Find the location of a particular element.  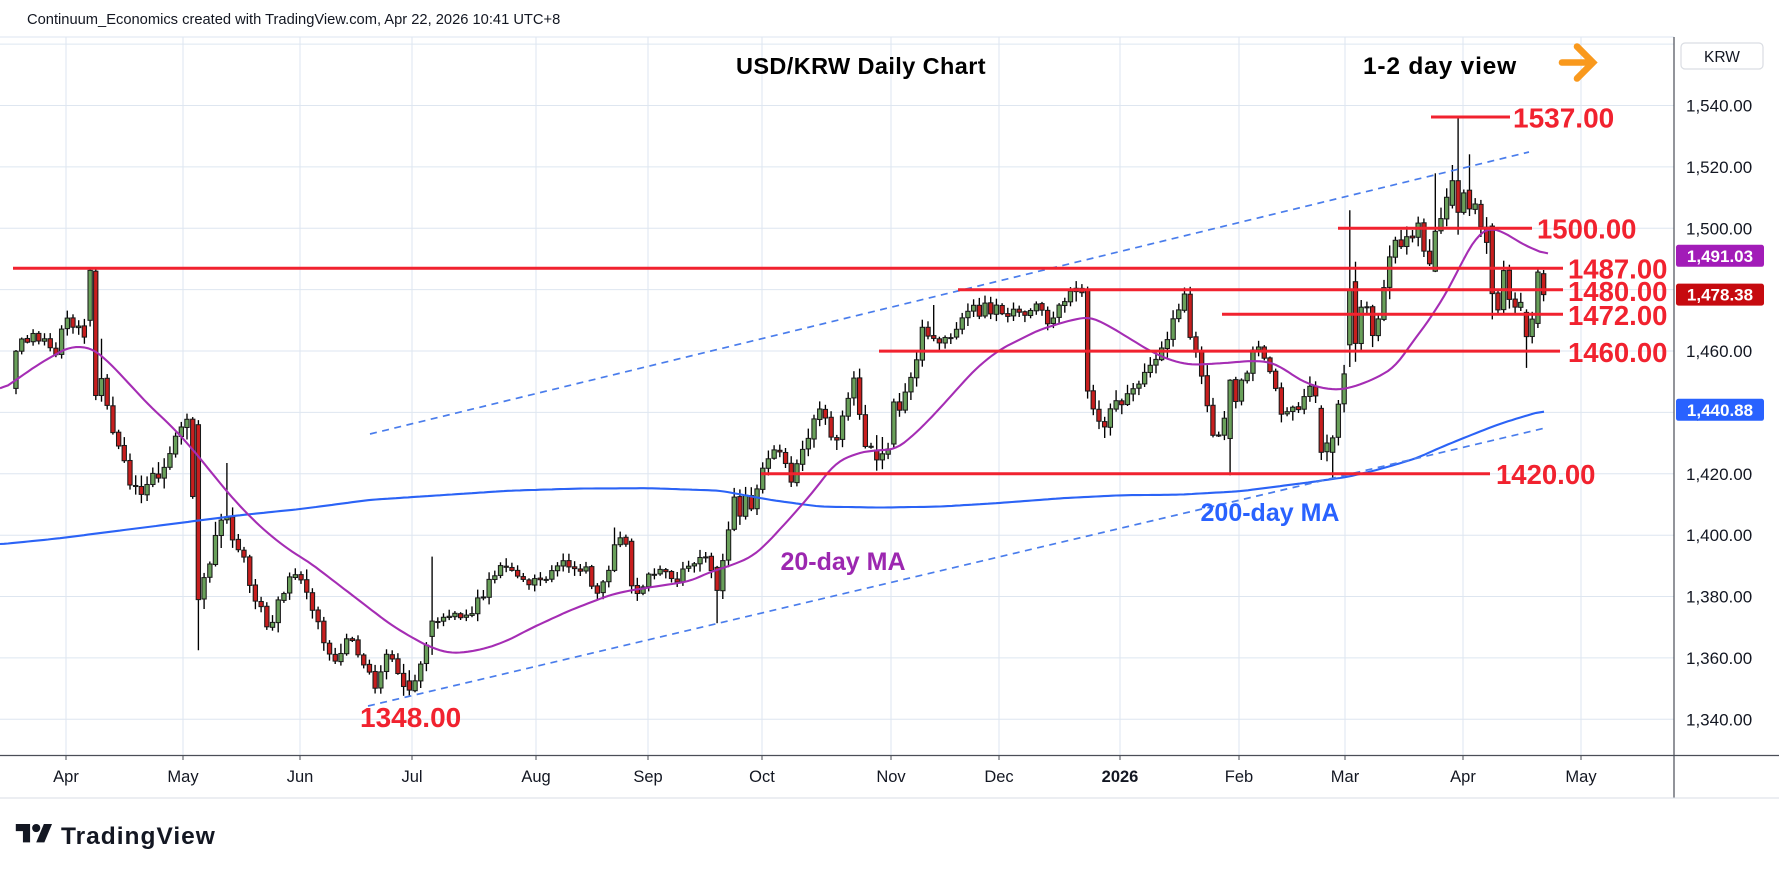

svg-text: 1,360.00 is located at coordinates (1719, 658).